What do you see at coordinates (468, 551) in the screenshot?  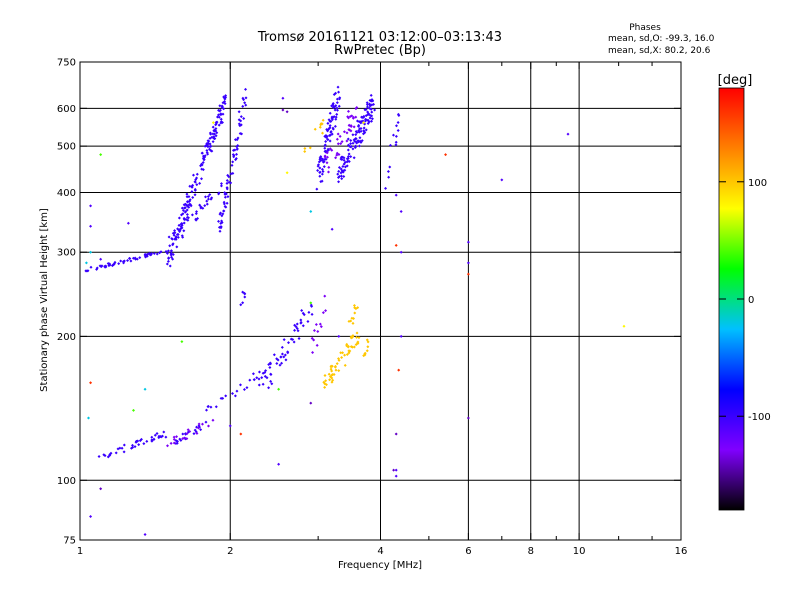 I see `x-tick-label: 6` at bounding box center [468, 551].